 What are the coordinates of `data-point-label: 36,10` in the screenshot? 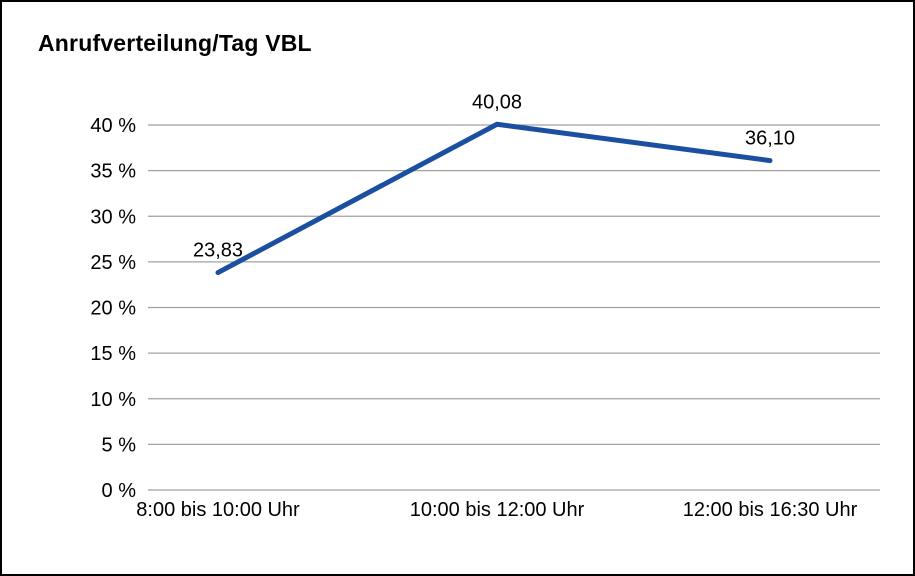 It's located at (770, 139).